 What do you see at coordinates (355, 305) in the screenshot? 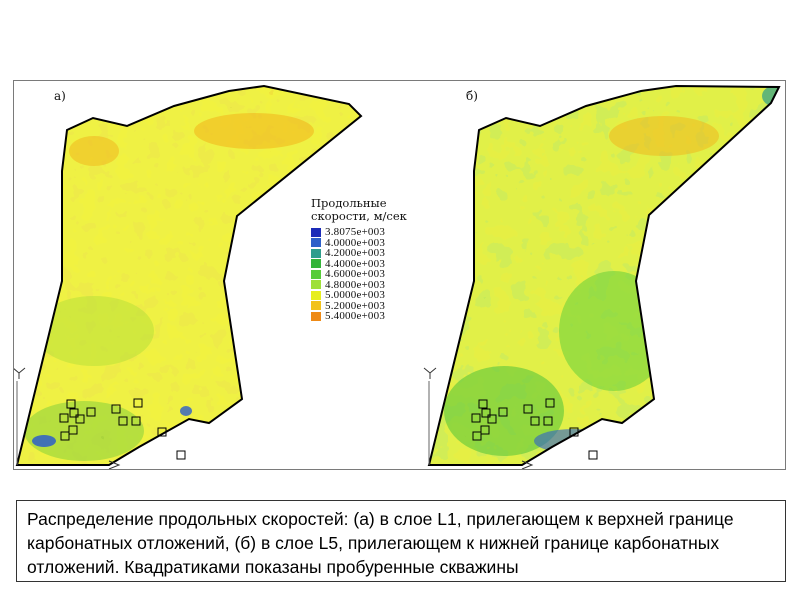
I see `legend-value: 5.2000e+003` at bounding box center [355, 305].